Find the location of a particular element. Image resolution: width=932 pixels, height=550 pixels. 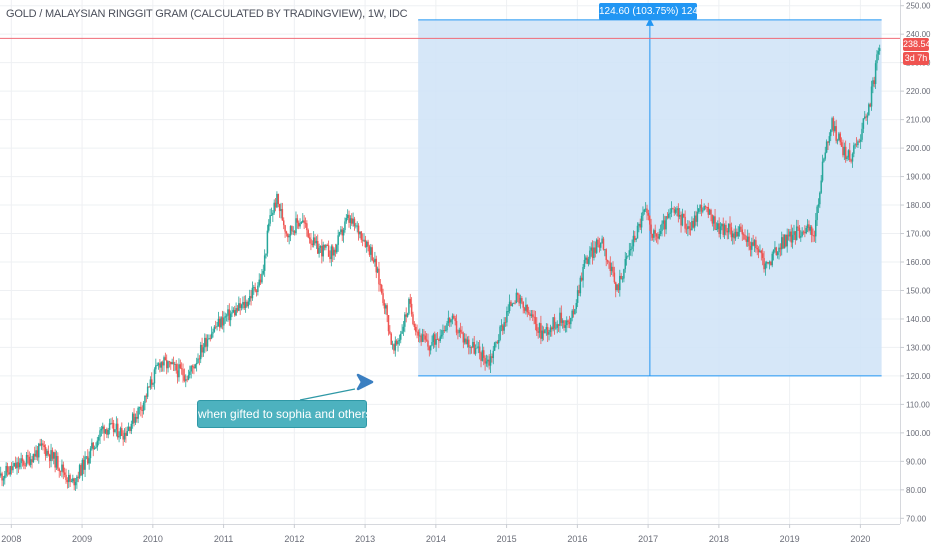

note-callout: when gifted to sophia and others is located at coordinates (284, 414).